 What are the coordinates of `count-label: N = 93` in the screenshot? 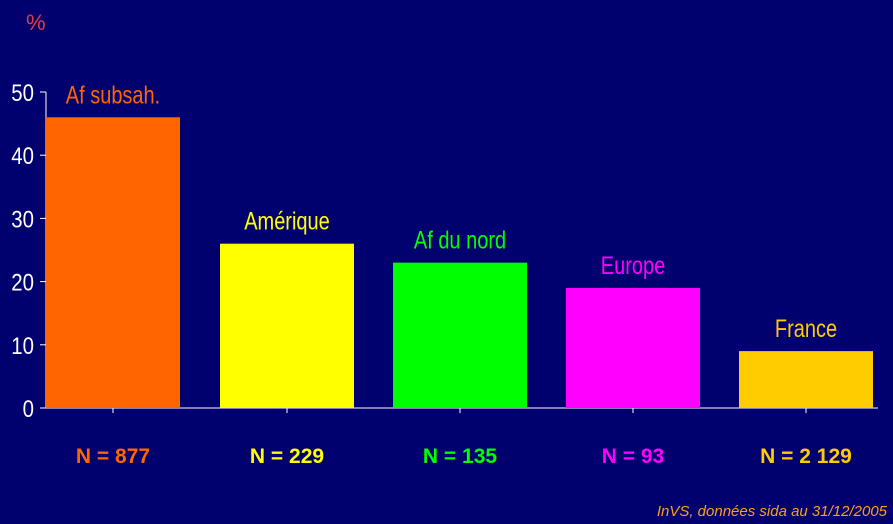 It's located at (633, 456).